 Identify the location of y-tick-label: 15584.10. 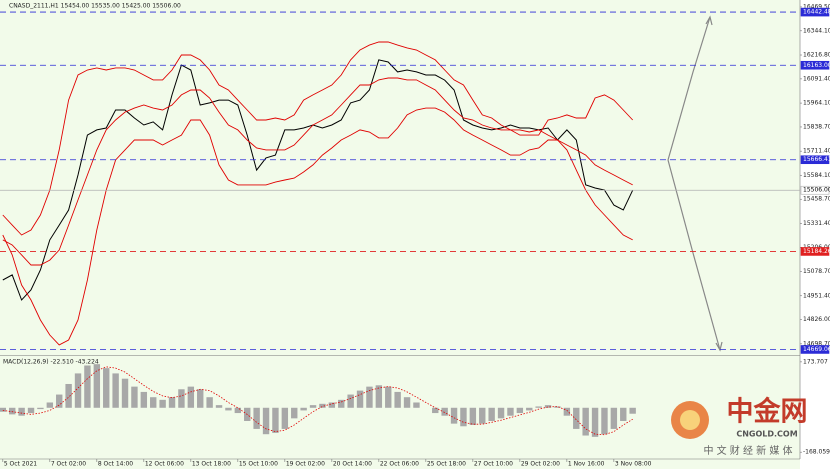
(816, 175).